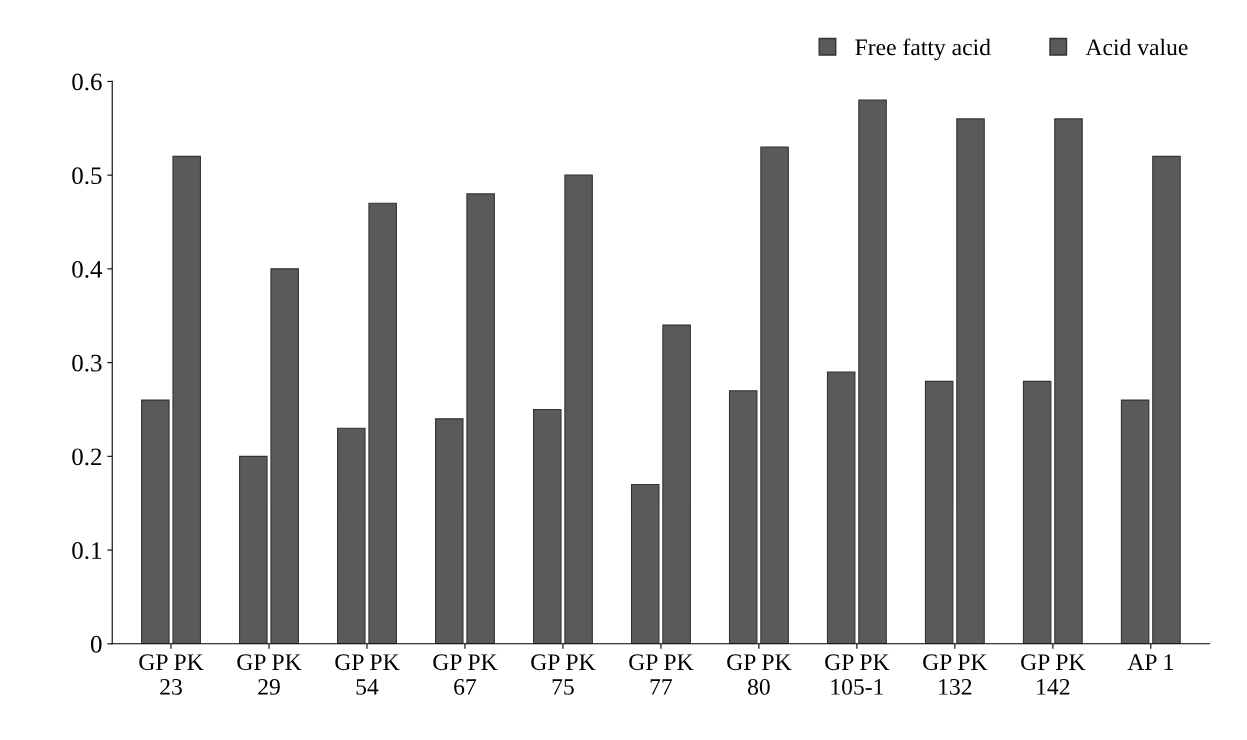  Describe the element at coordinates (87, 457) in the screenshot. I see `y-tick-label: 0.2` at that location.